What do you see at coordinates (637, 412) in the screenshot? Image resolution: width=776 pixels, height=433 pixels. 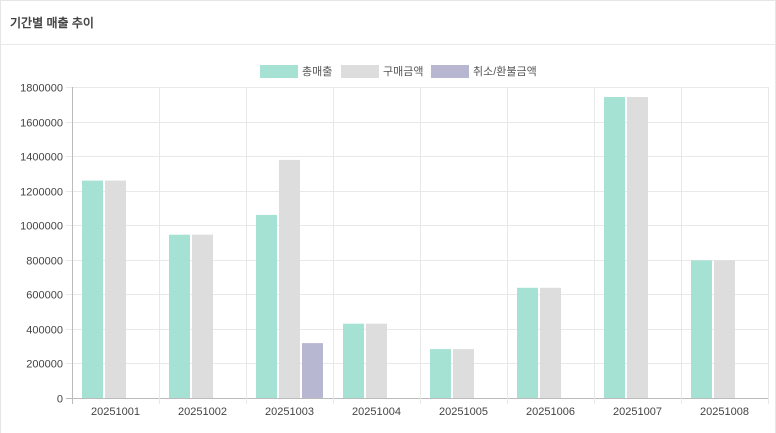 I see `x-tick-label: 20251007` at bounding box center [637, 412].